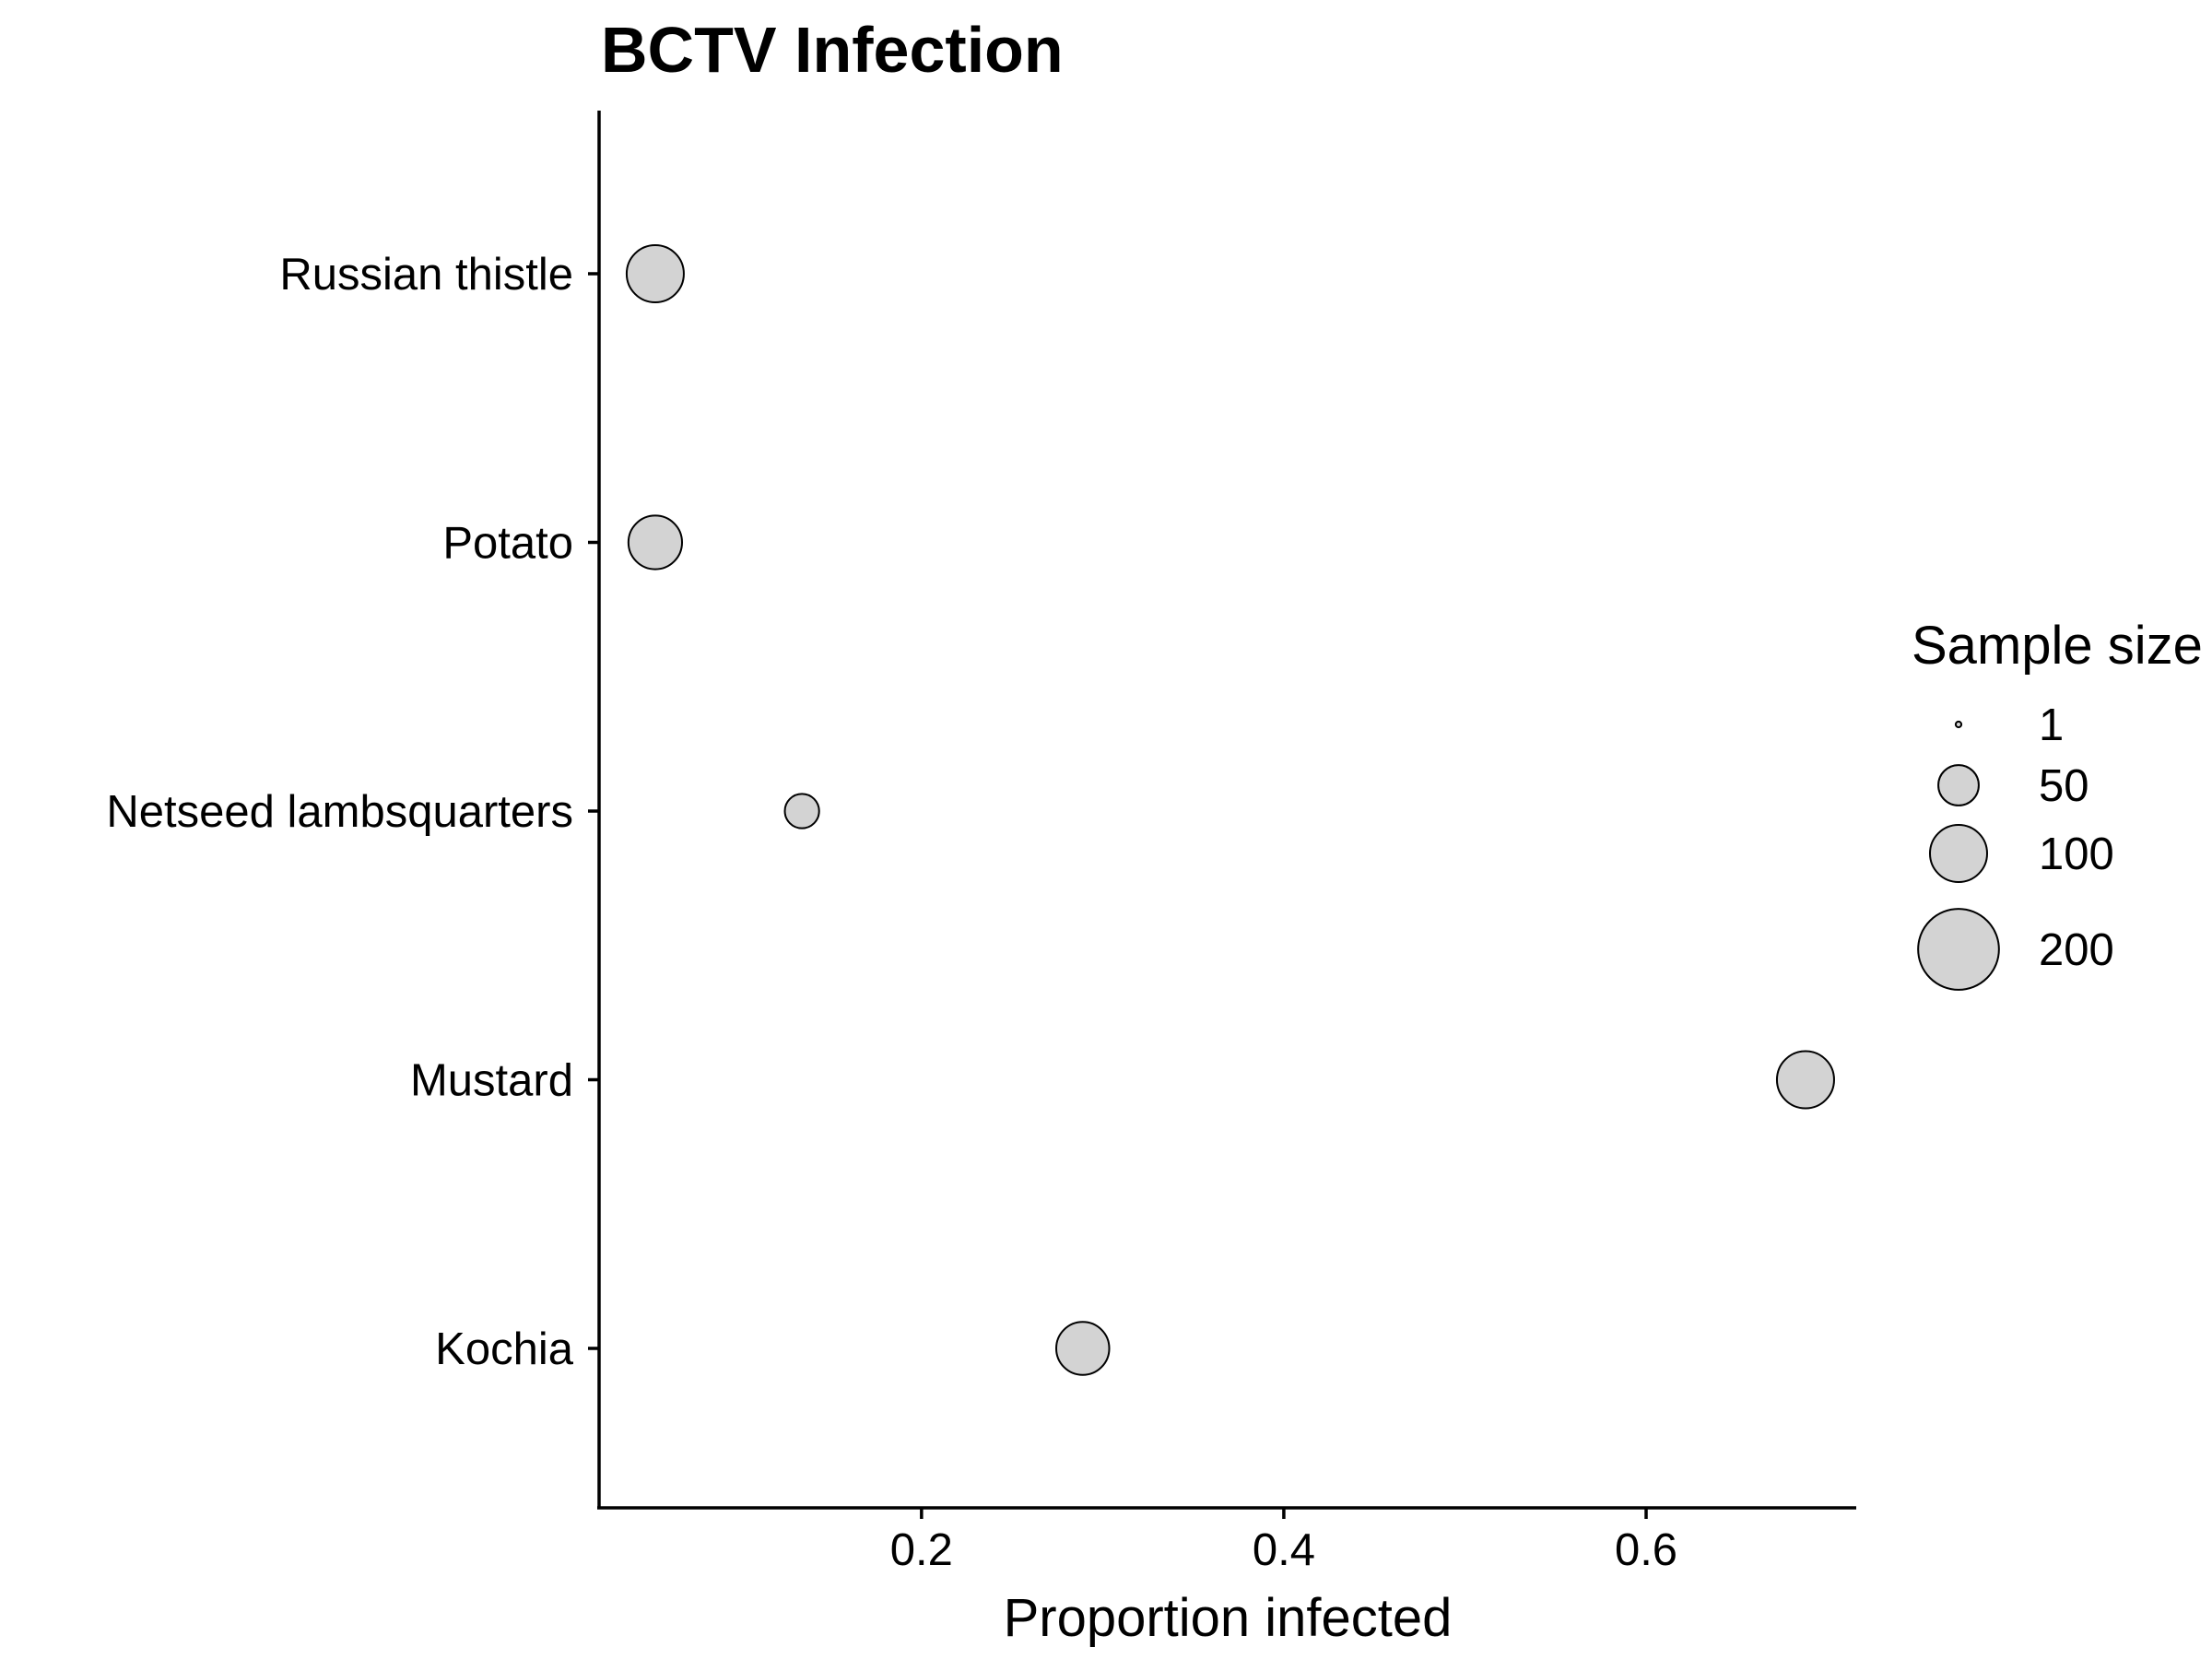 This screenshot has width=2212, height=1659. I want to click on legend-entries: 1 50 100 200, so click(2015, 845).